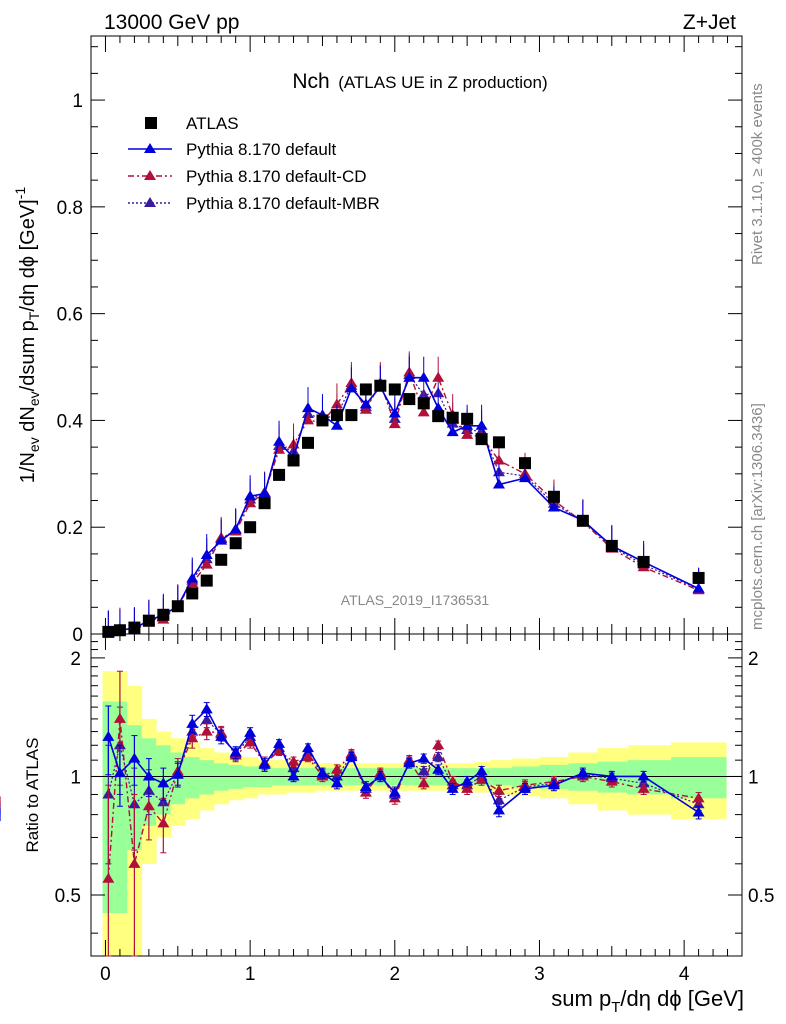  What do you see at coordinates (757, 174) in the screenshot?
I see `rivet-label: Rivet 3.1.10, ≥ 400k events` at bounding box center [757, 174].